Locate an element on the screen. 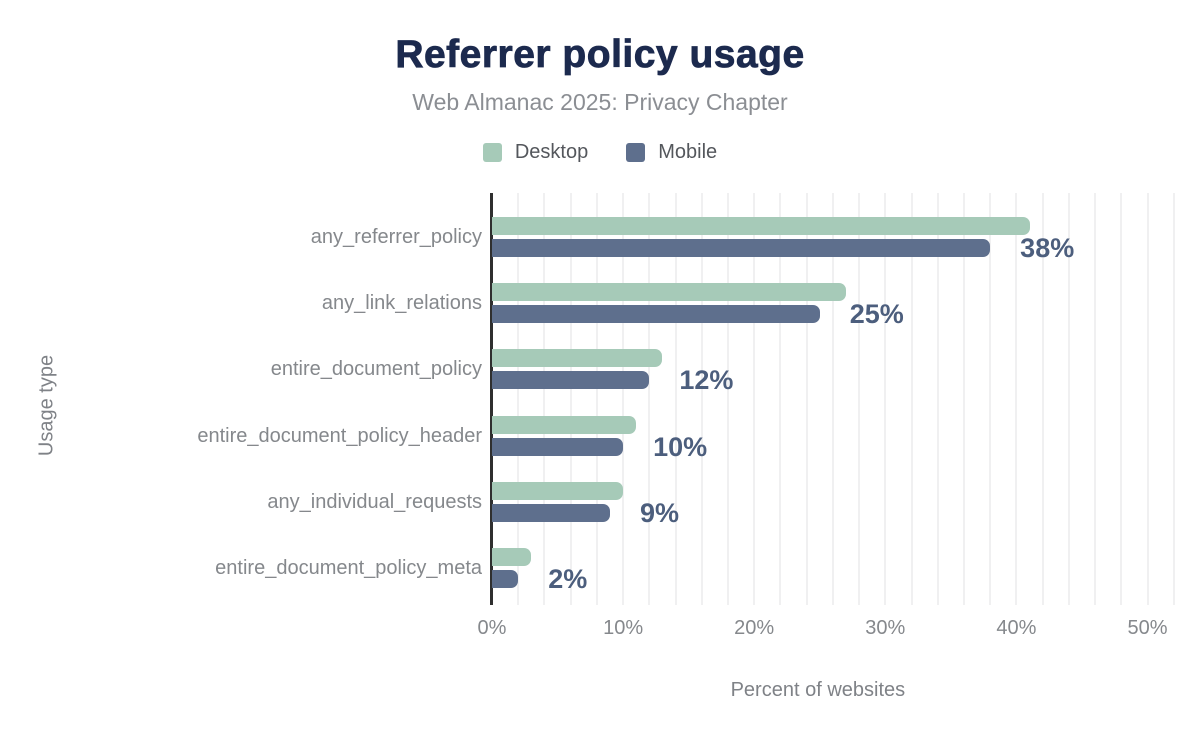 This screenshot has width=1200, height=742. y-axis-line is located at coordinates (491, 399).